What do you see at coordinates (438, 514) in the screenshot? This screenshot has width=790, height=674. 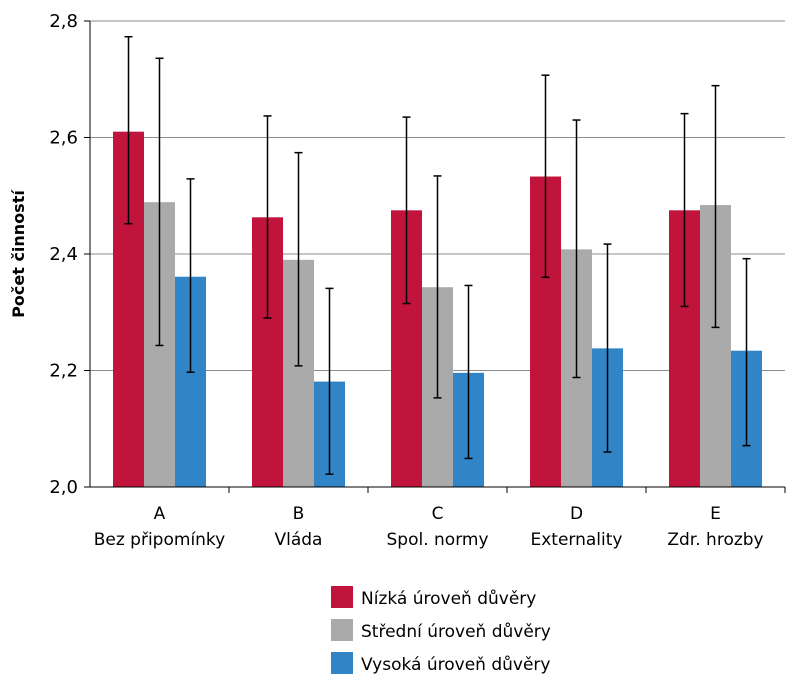 I see `category-letter: C` at bounding box center [438, 514].